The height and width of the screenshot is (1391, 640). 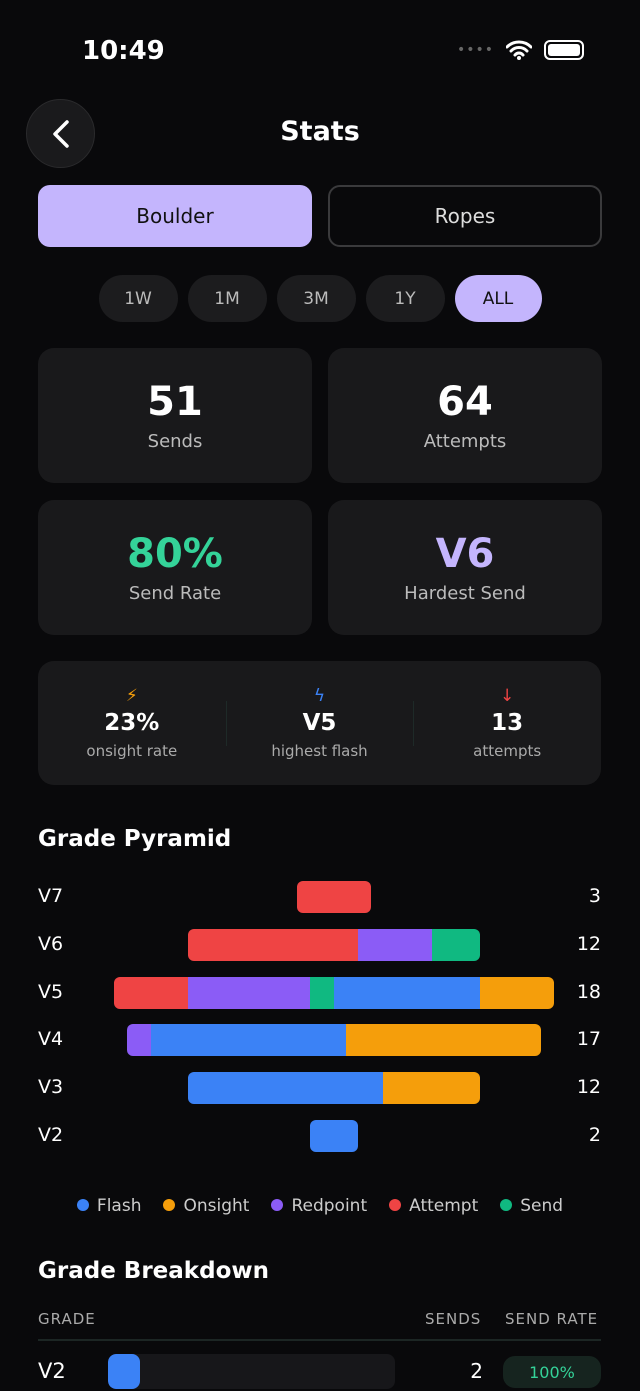 I want to click on legend-attempt: Attempt, so click(x=433, y=1206).